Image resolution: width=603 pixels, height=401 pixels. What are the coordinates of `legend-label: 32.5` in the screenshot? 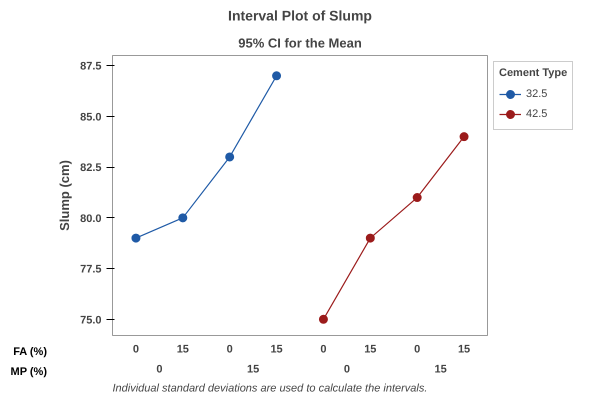 It's located at (537, 94).